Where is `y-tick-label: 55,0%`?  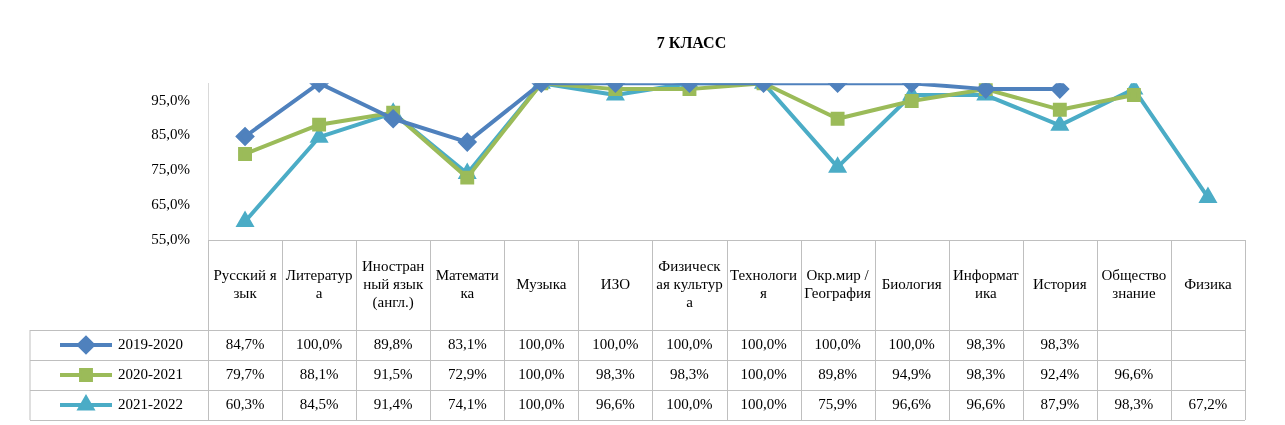 y-tick-label: 55,0% is located at coordinates (170, 238).